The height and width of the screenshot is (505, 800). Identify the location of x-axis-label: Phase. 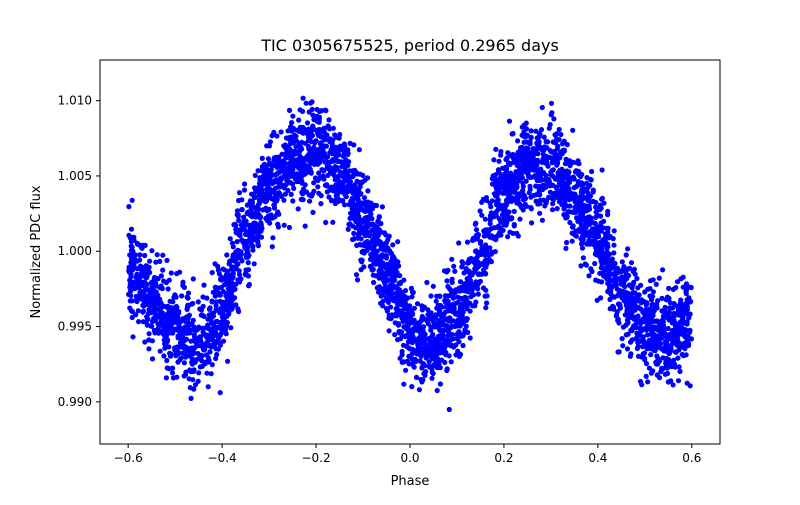
(410, 481).